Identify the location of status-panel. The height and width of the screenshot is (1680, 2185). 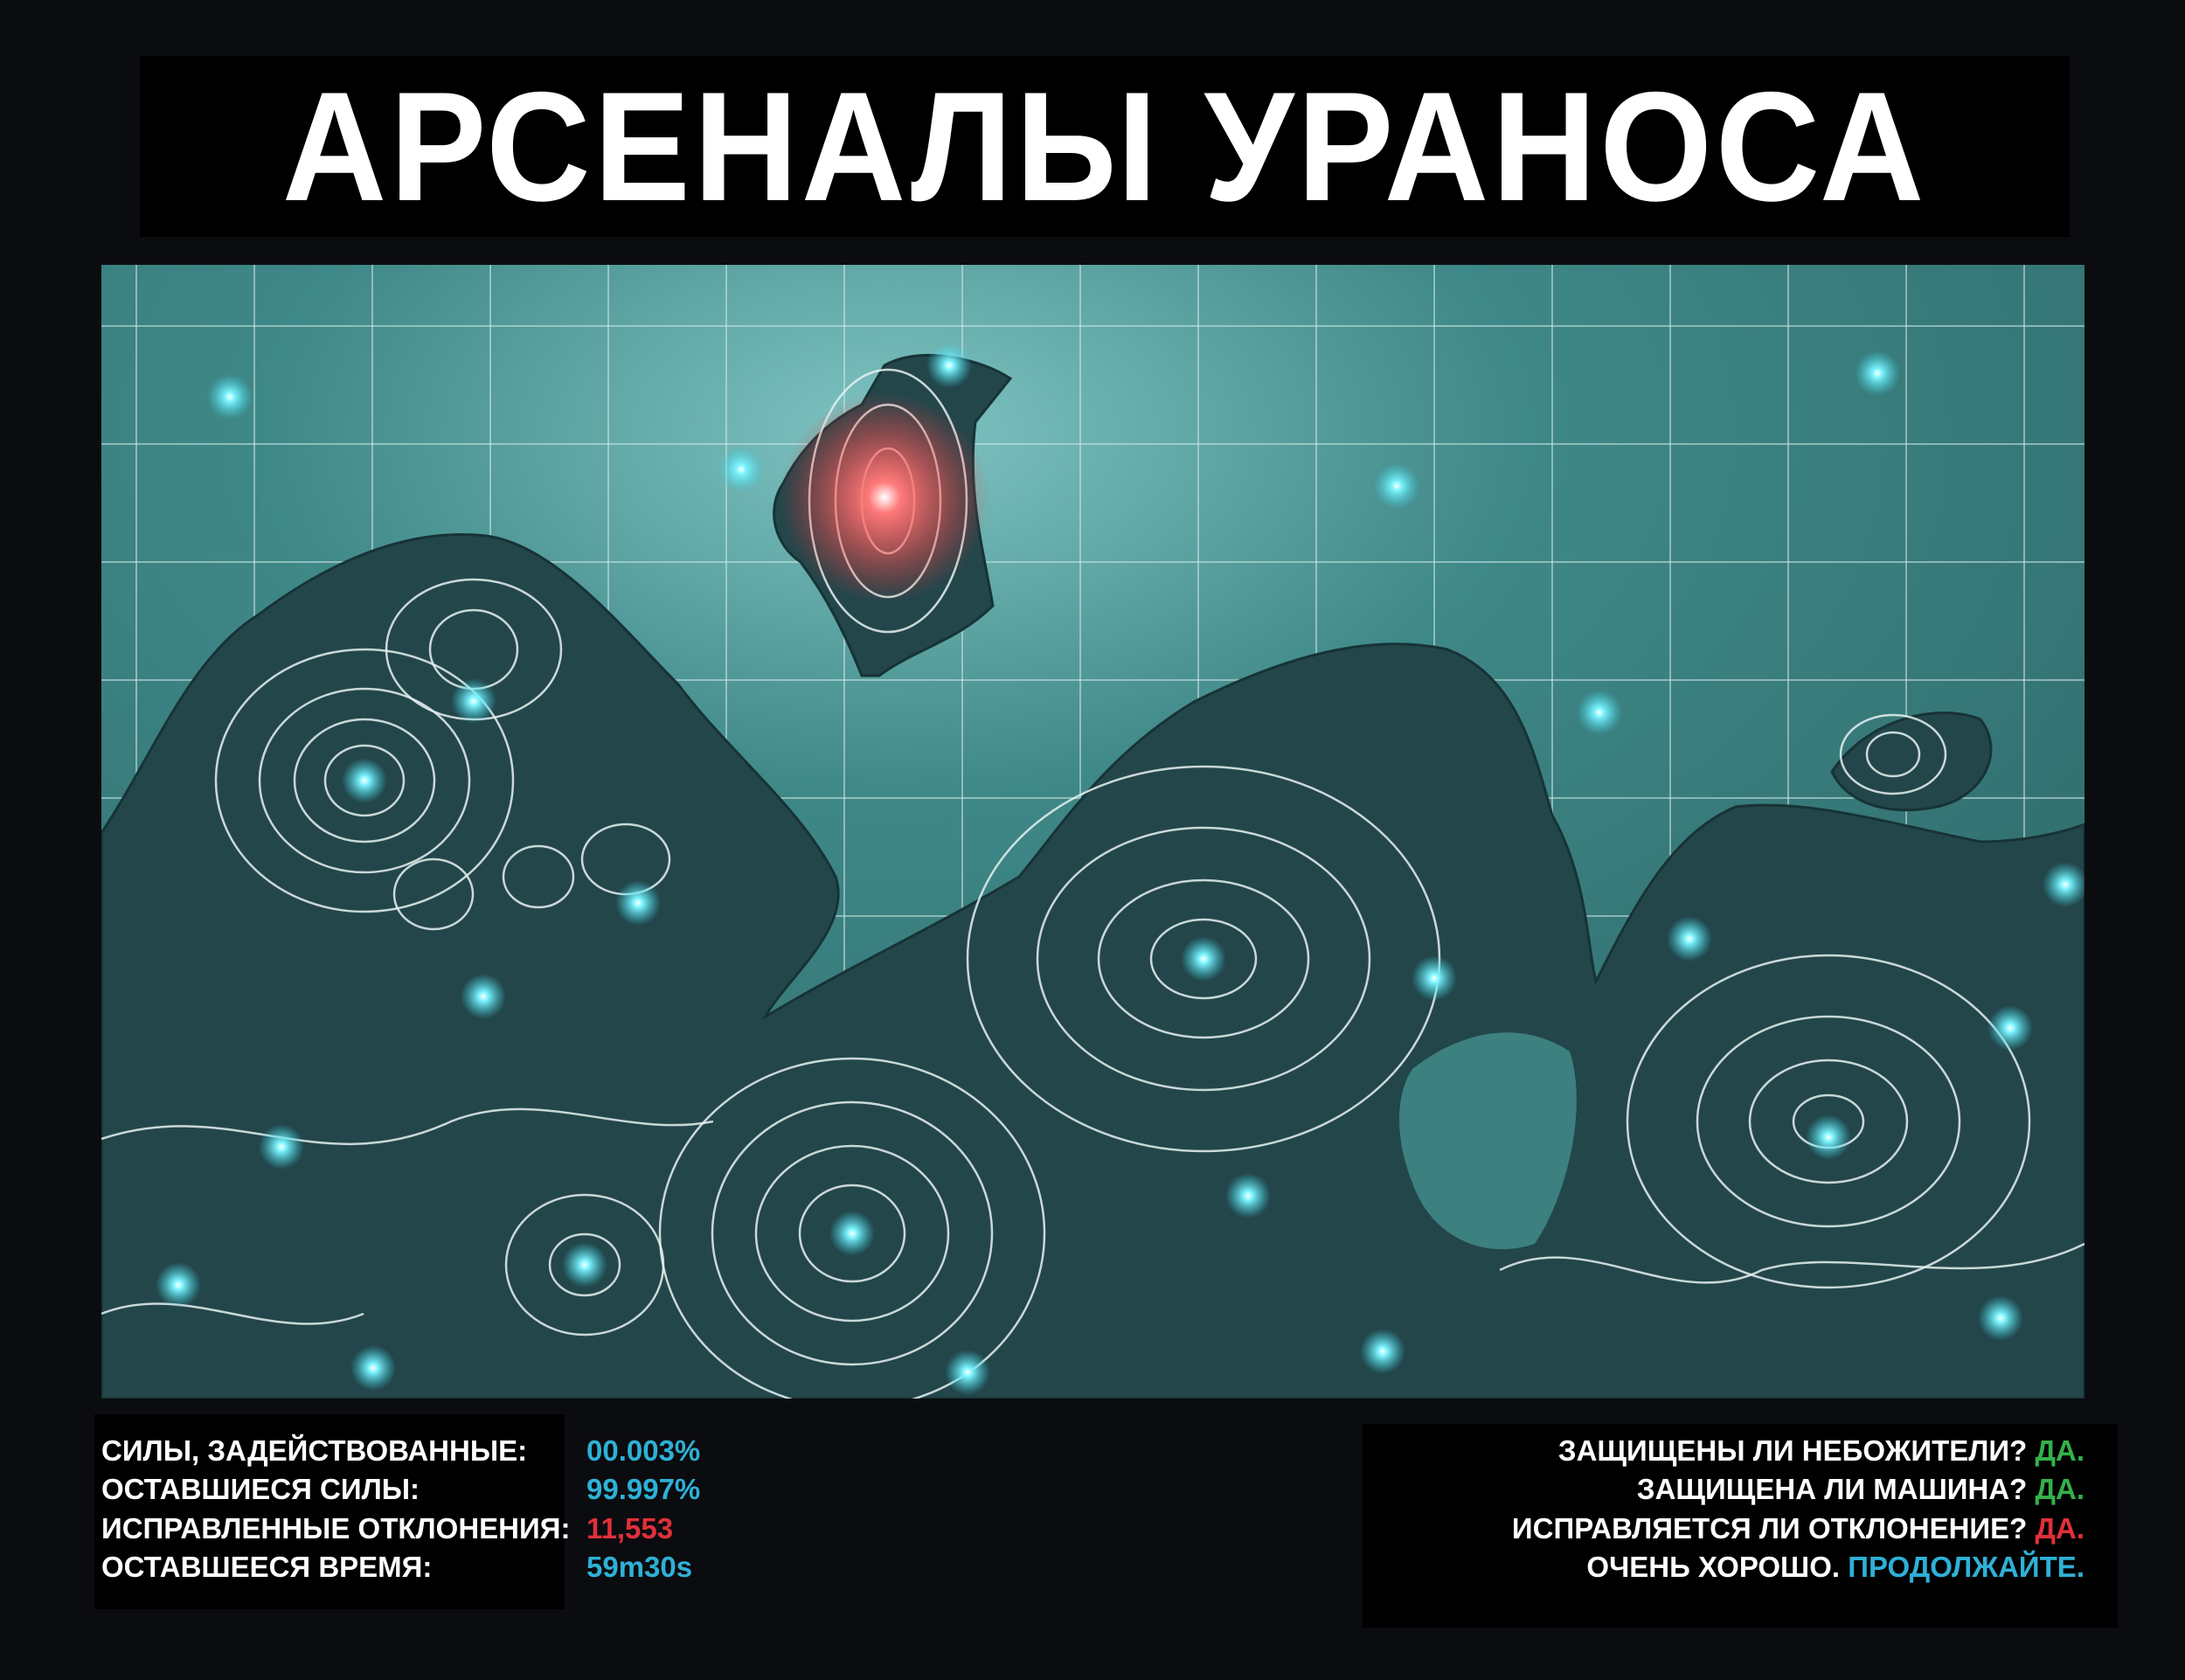
(1740, 1526).